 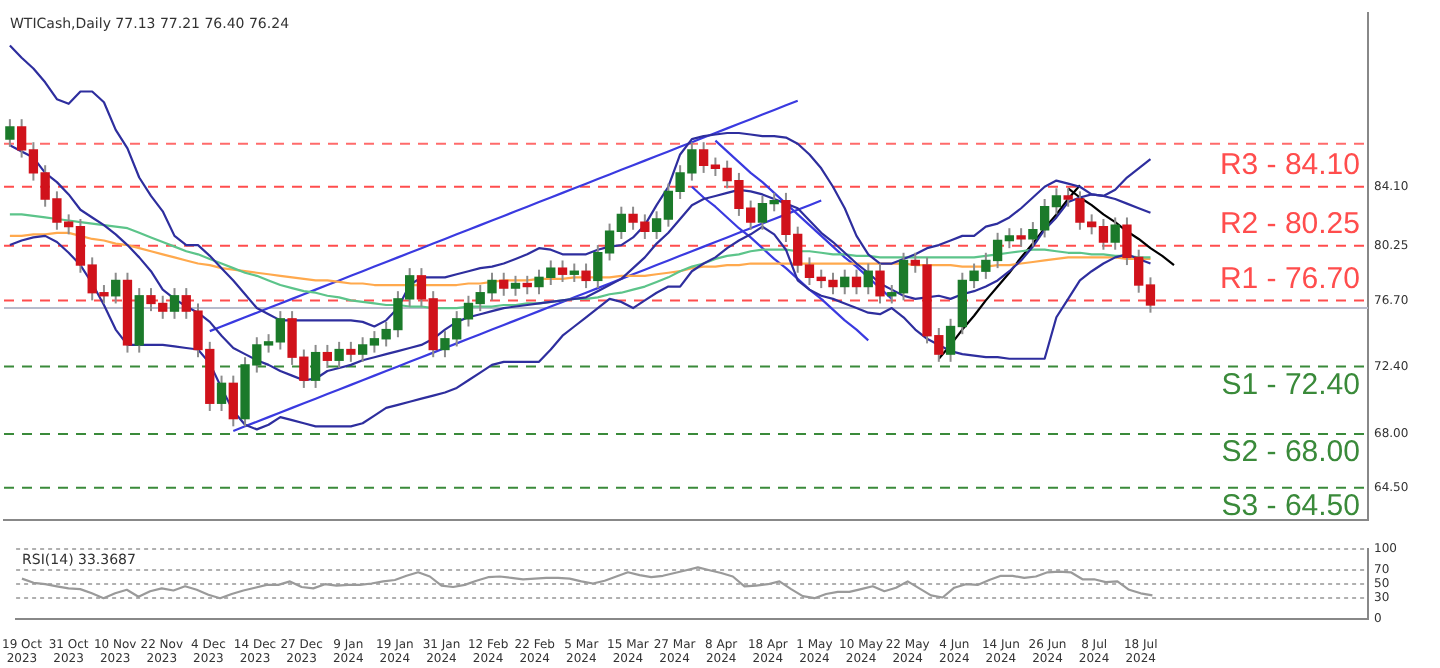 I want to click on ref-line-label: R2 - 80.25, so click(x=1289, y=224).